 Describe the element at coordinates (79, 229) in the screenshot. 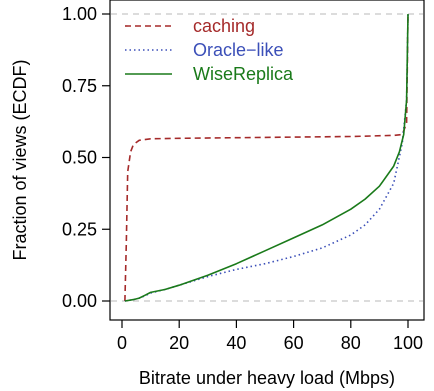

I see `y-tick-label: 0.25` at that location.